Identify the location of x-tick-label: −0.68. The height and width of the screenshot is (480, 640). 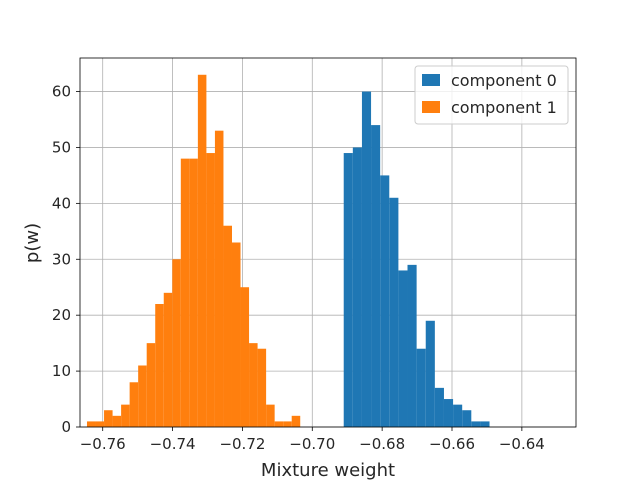
(382, 444).